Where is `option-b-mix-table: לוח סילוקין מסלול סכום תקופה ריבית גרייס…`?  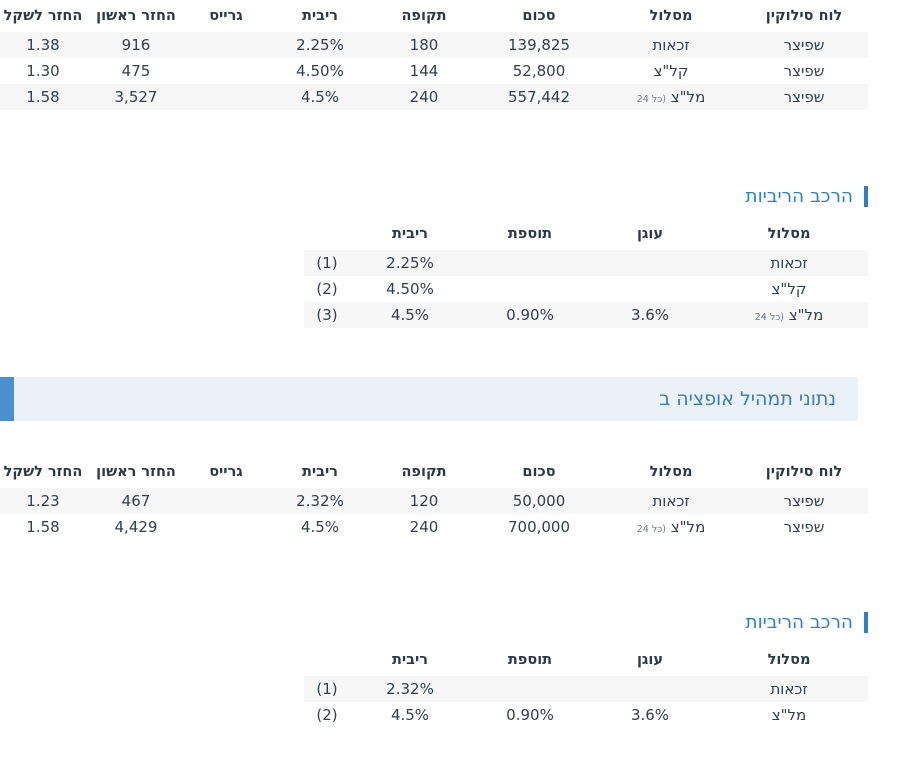 option-b-mix-table: לוח סילוקין מסלול סכום תקופה ריבית גרייס… is located at coordinates (434, 502).